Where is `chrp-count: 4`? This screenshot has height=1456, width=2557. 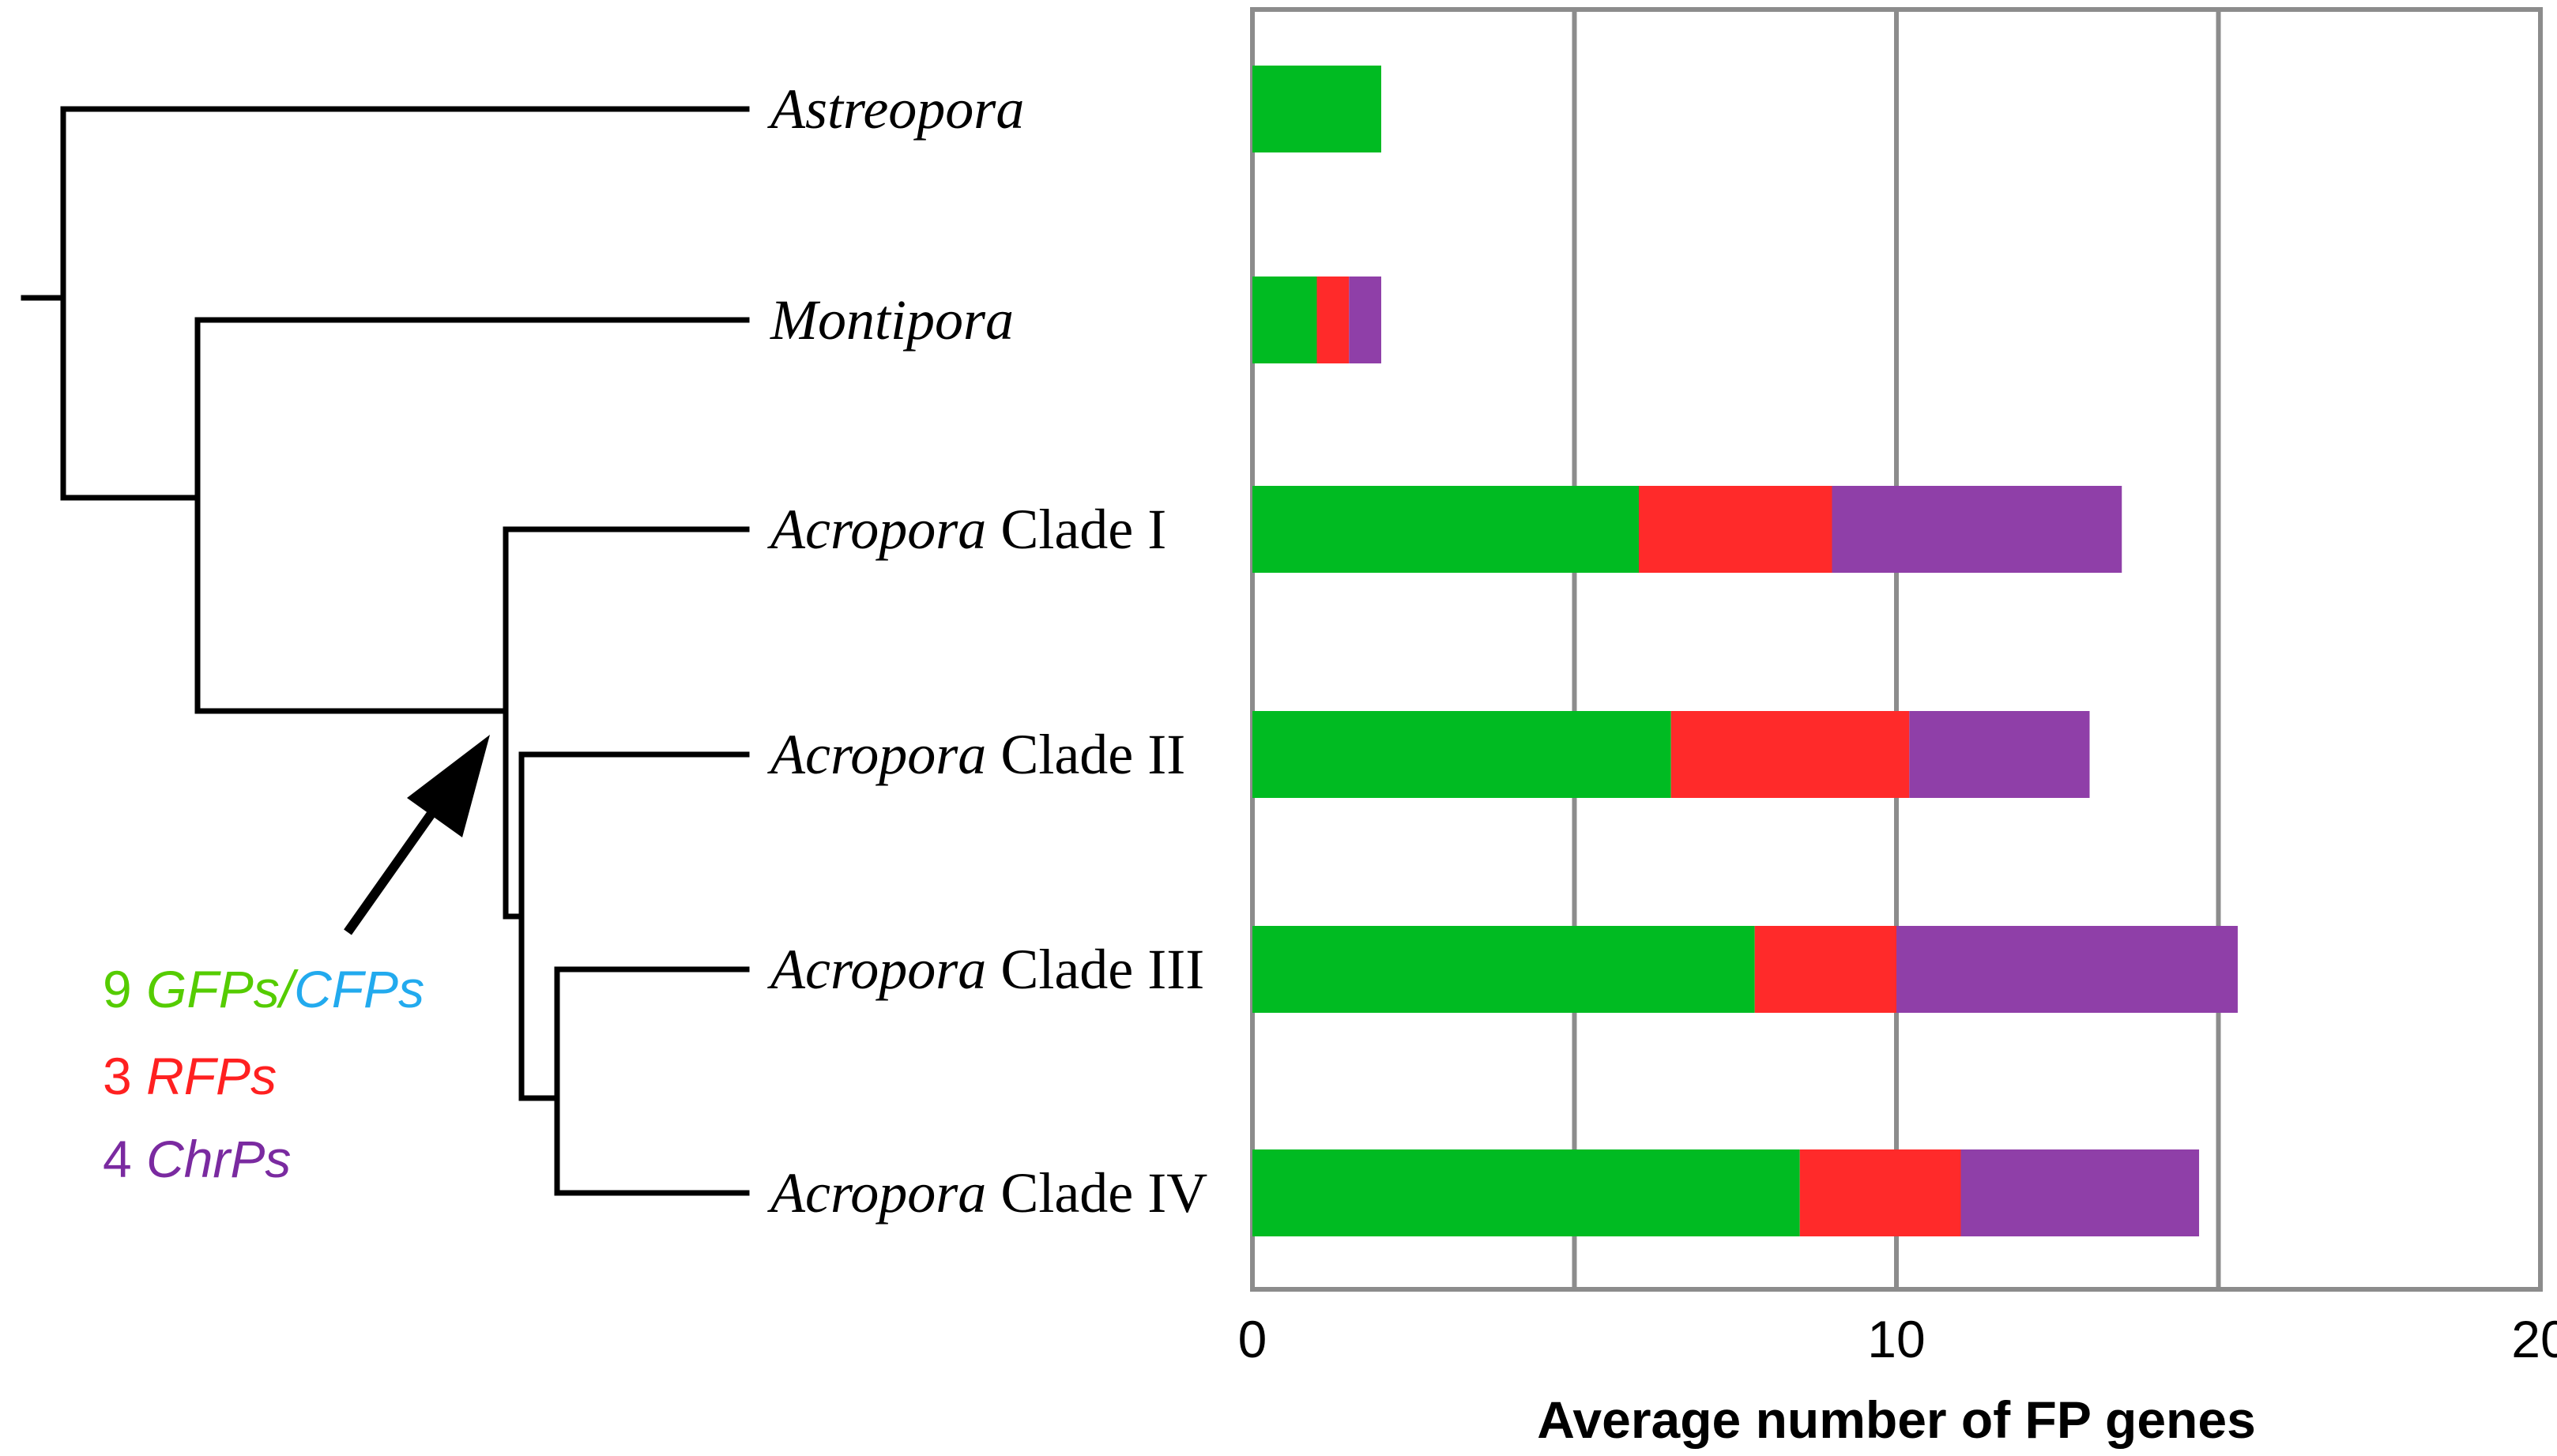 chrp-count: 4 is located at coordinates (117, 1159).